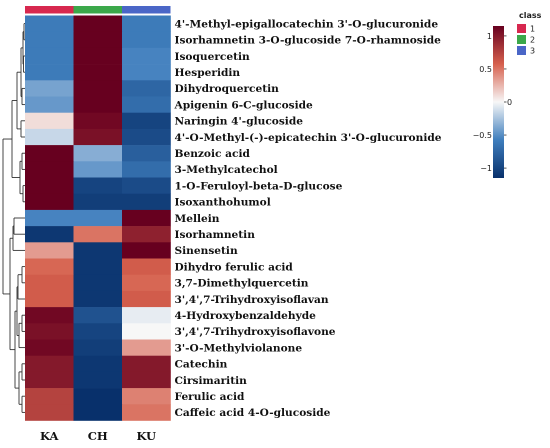 This screenshot has height=448, width=550. I want to click on row-label: 3,7-Dimethylquercetin, so click(242, 284).